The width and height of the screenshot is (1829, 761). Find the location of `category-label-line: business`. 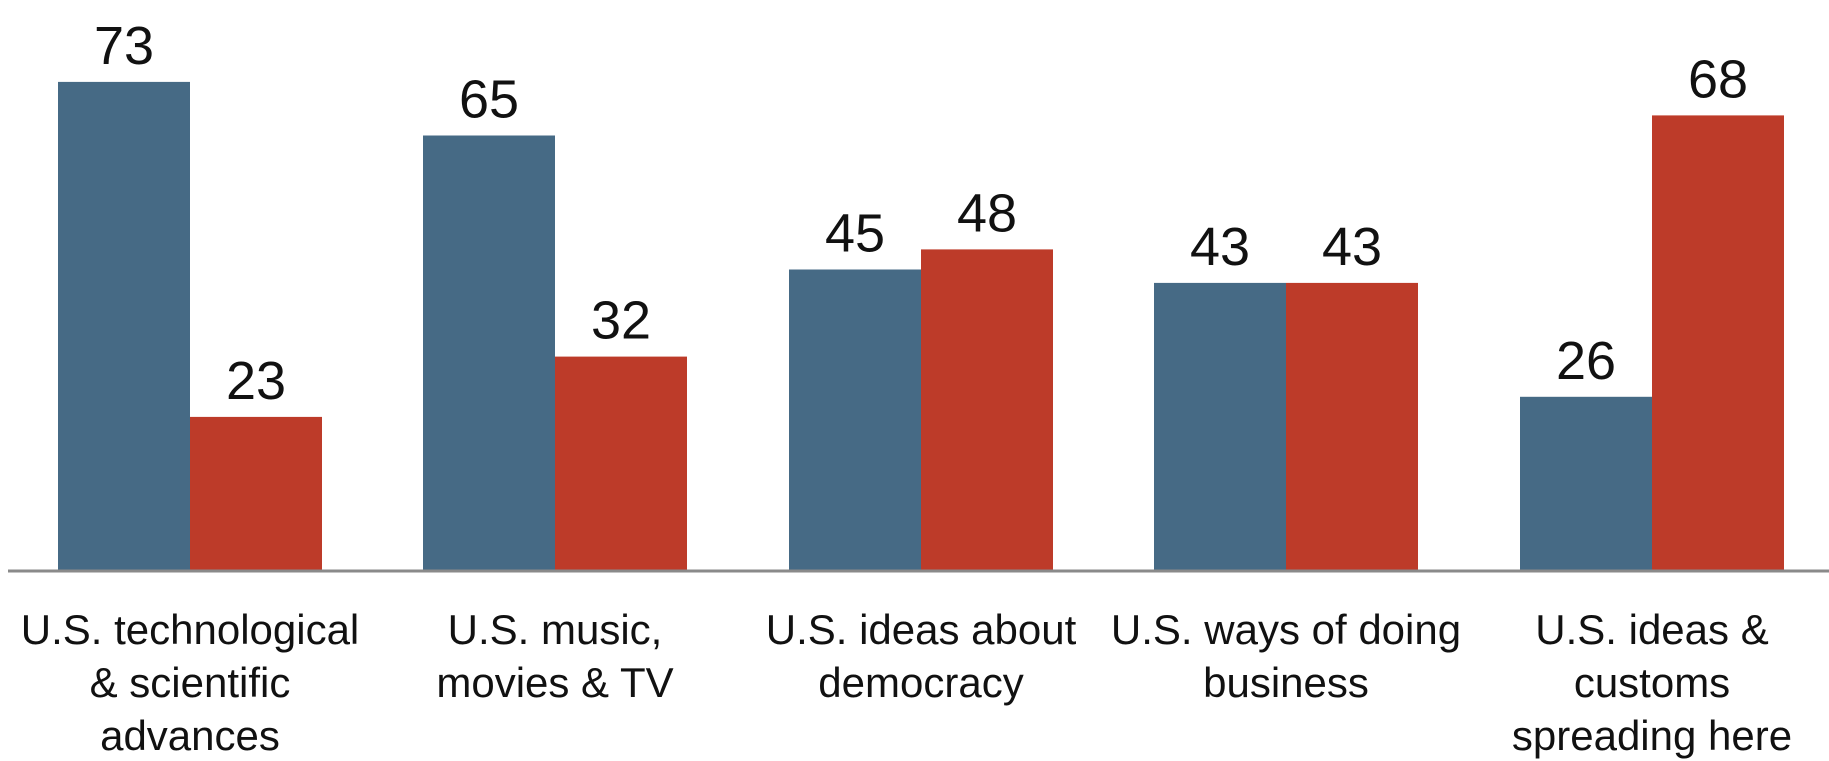

category-label-line: business is located at coordinates (1286, 682).